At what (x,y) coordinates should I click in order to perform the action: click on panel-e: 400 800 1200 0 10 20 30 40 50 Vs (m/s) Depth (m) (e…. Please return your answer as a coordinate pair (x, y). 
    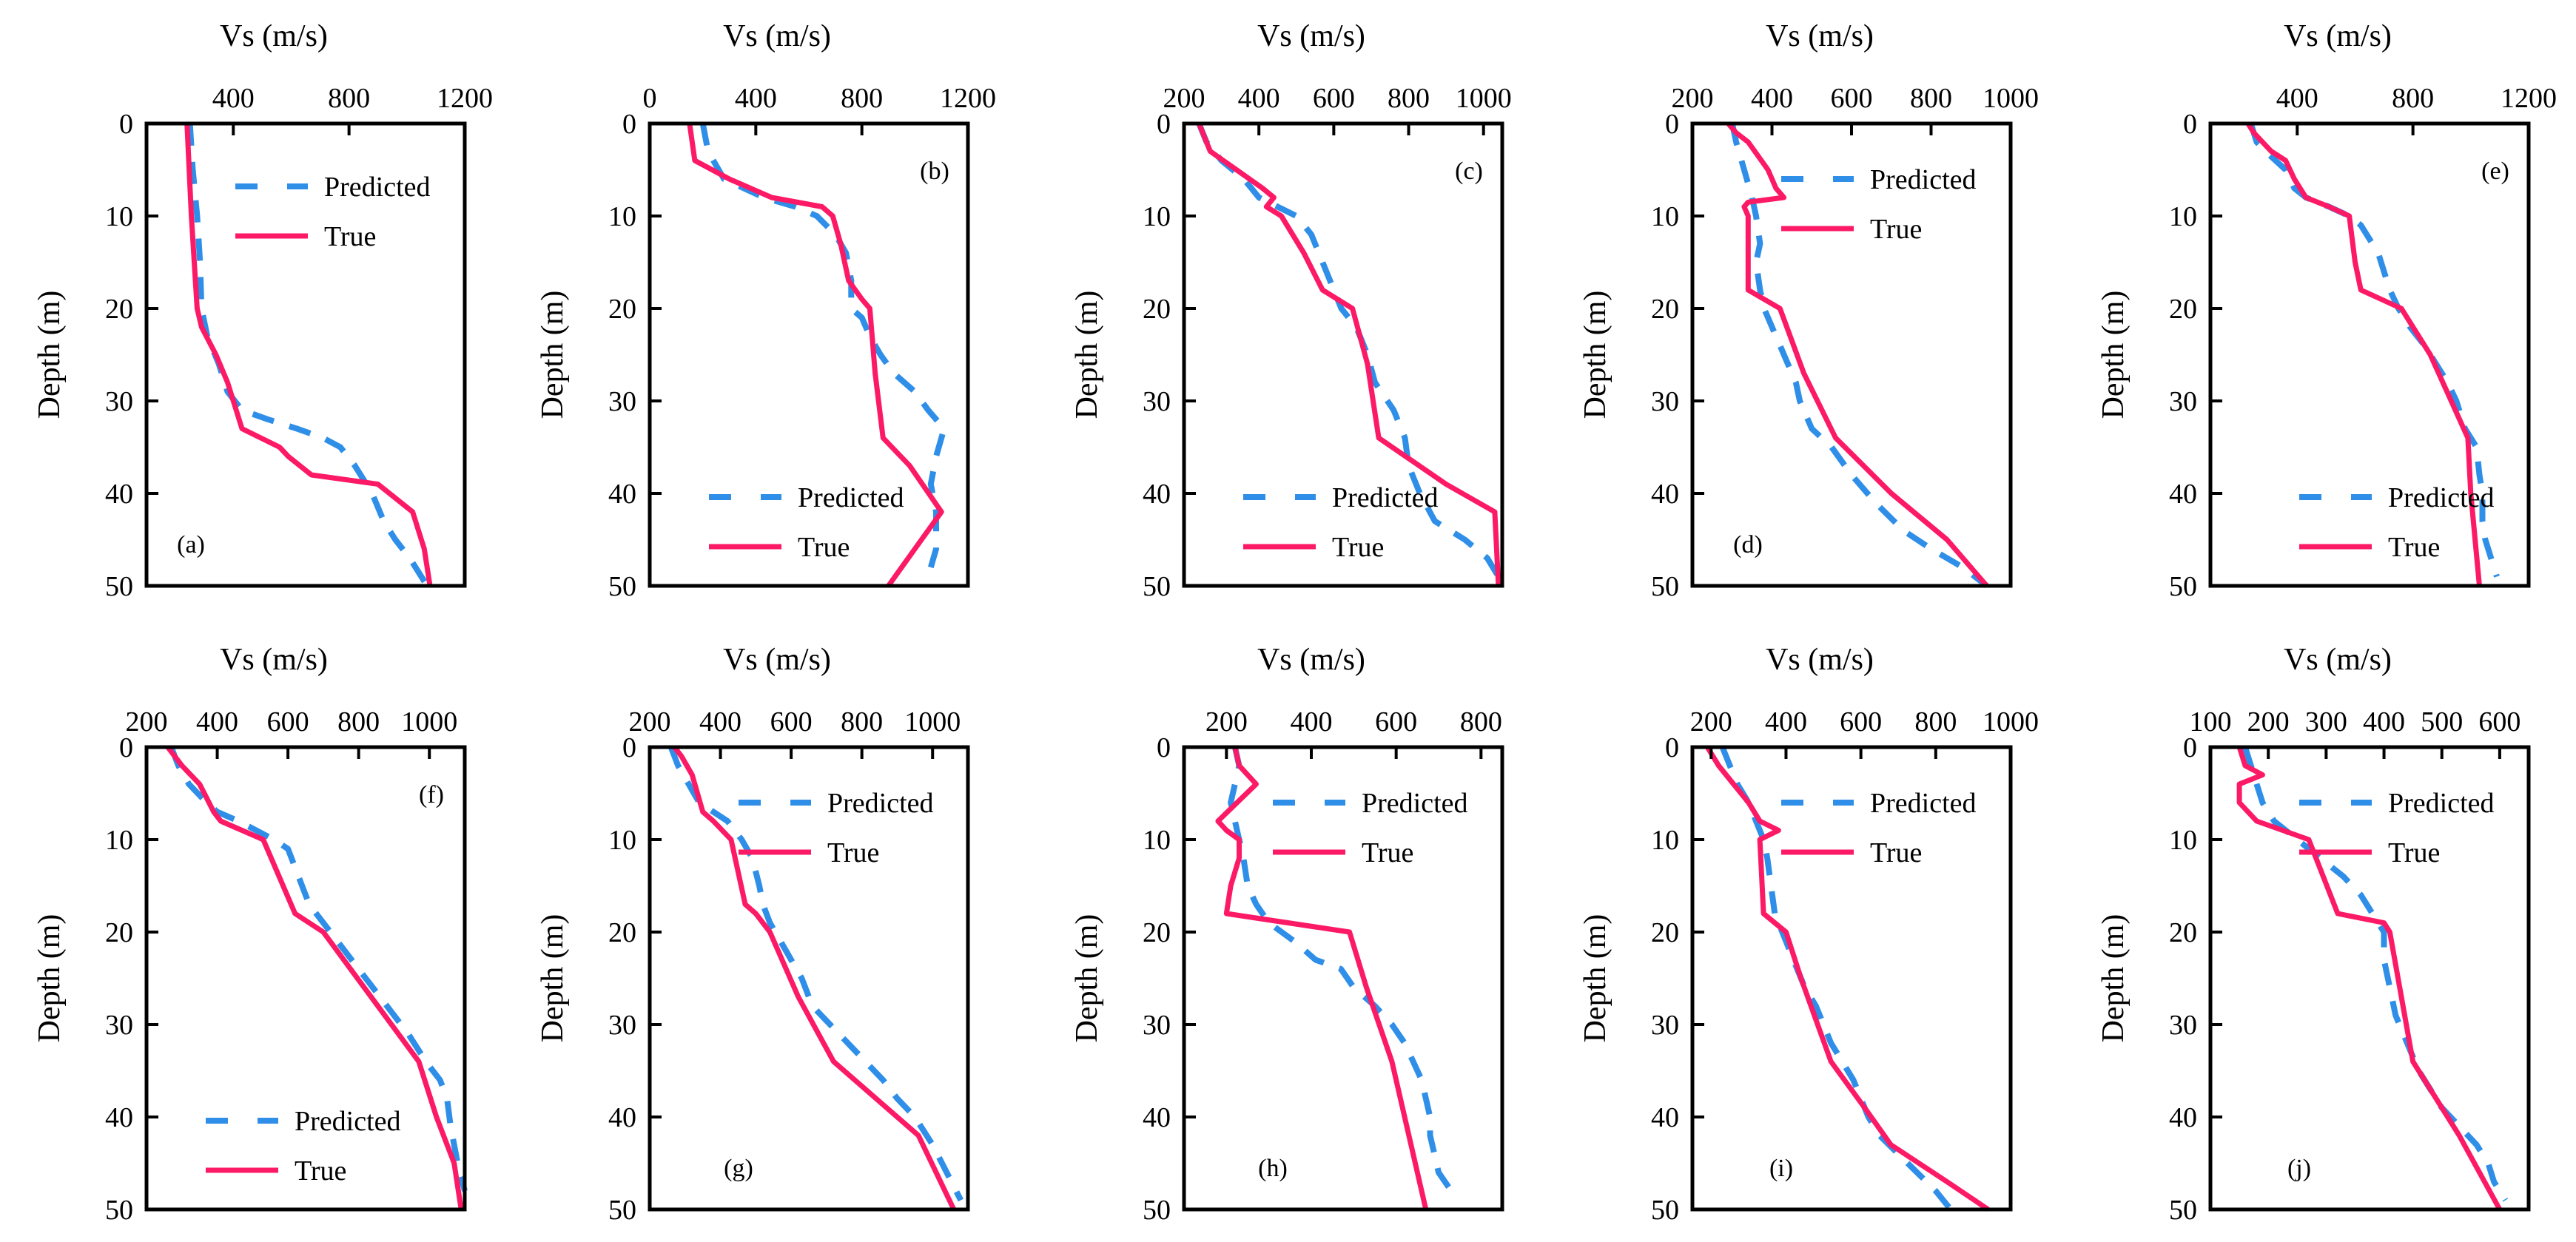
    Looking at the image, I should click on (2326, 310).